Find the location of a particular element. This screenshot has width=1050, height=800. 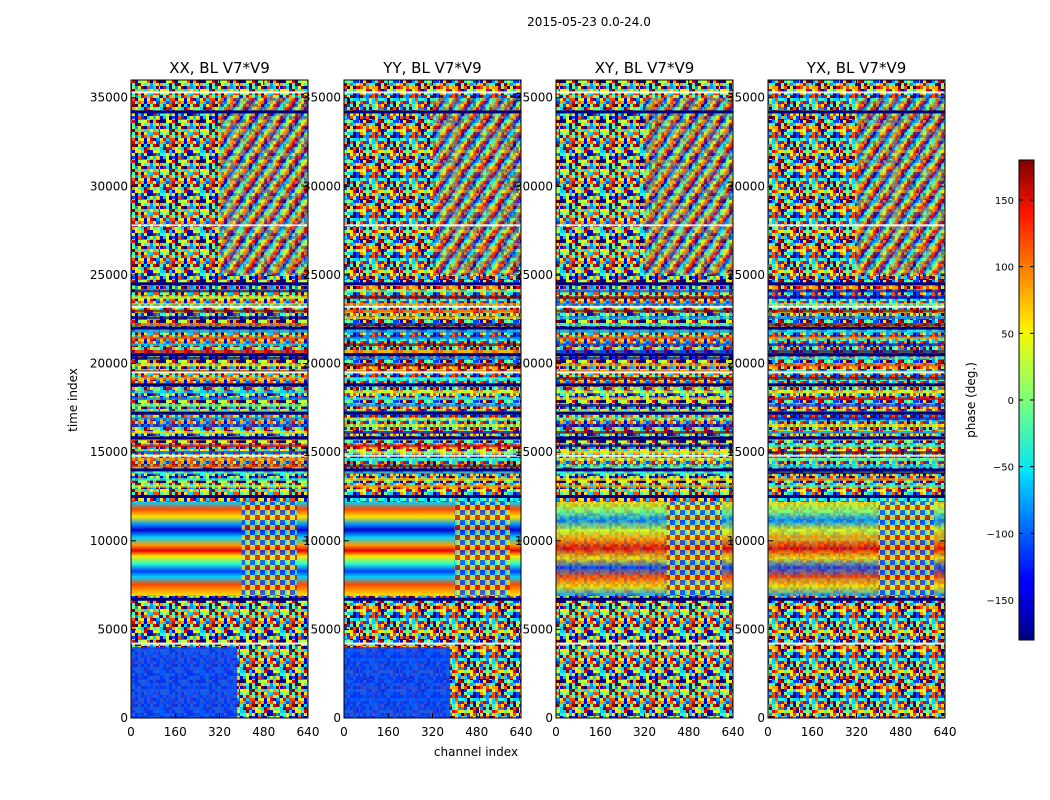

panel-title: XY, BL V7*V9 is located at coordinates (645, 68).